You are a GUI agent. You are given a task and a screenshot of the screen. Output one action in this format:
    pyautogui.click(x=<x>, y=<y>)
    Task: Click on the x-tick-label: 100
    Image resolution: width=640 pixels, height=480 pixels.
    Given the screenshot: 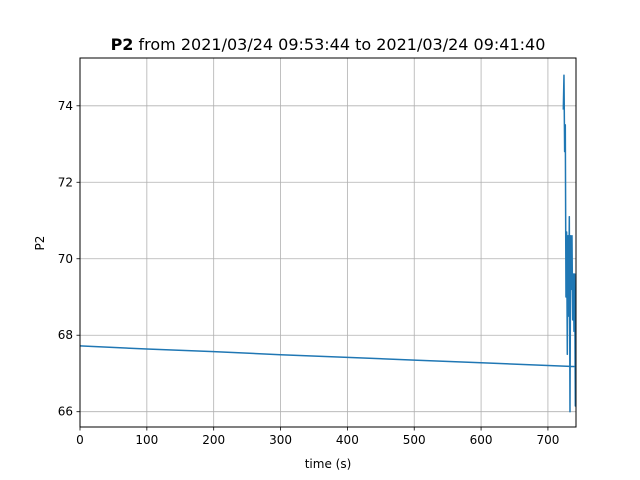 What is the action you would take?
    pyautogui.click(x=146, y=440)
    